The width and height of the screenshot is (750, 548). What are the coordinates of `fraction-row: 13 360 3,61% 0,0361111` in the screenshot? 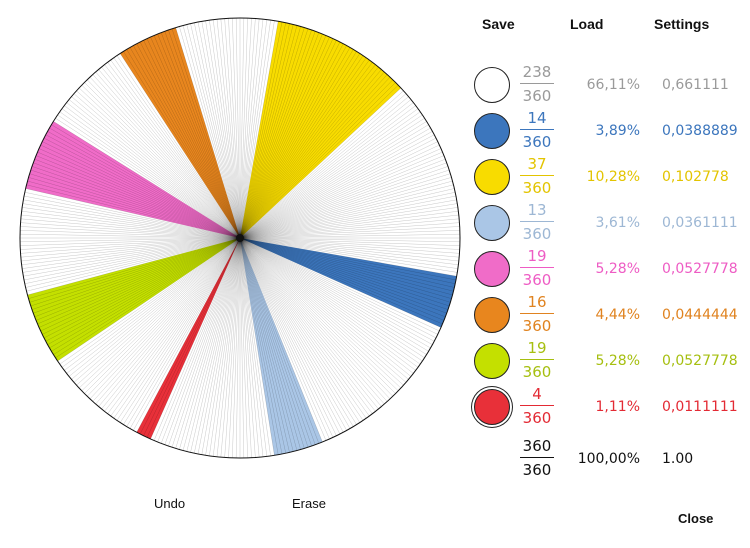 It's located at (612, 223).